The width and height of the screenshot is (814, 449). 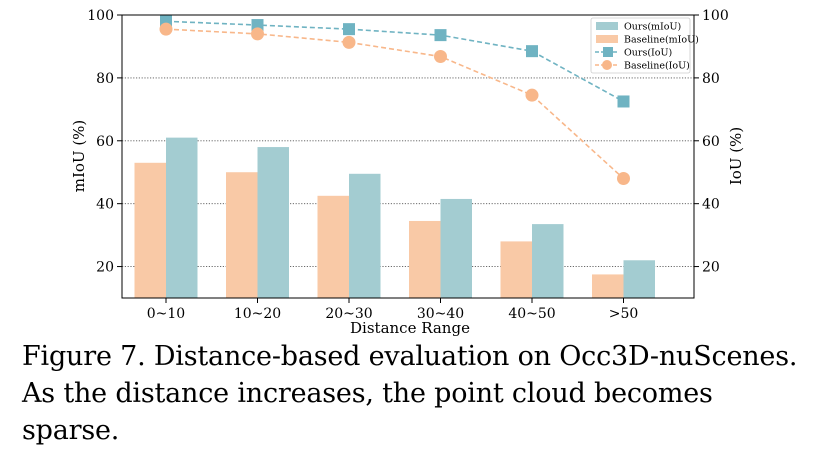 What do you see at coordinates (105, 142) in the screenshot?
I see `y-tick-label-left: 60` at bounding box center [105, 142].